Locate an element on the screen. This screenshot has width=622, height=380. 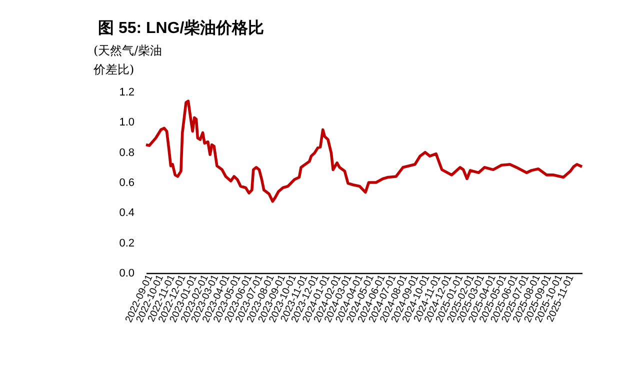
chart-title: 图 55: LNG/柴油价格比 is located at coordinates (181, 28).